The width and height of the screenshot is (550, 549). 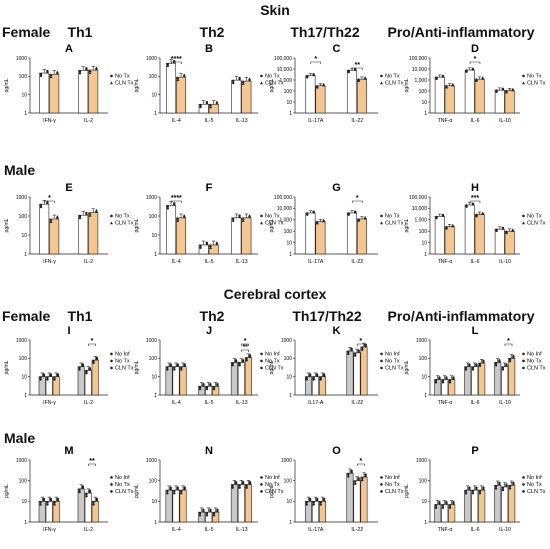 I want to click on x-tick-label: IL-22, so click(x=357, y=121).